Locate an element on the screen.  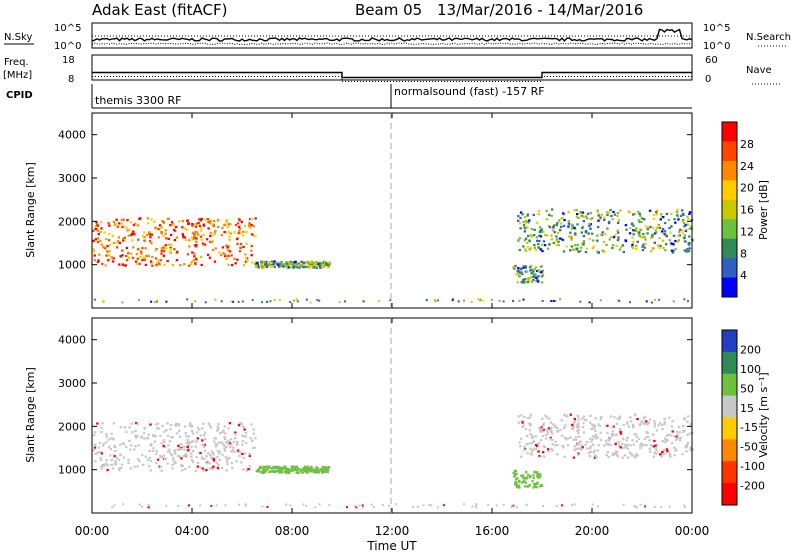
colorbar-tick: -100 is located at coordinates (752, 466).